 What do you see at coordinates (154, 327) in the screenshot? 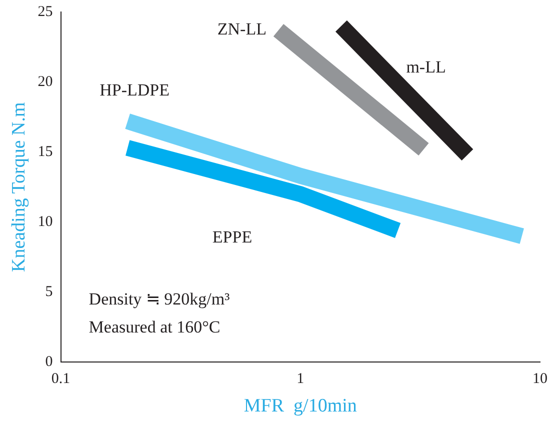
I see `annotation: Measured at 160°C` at bounding box center [154, 327].